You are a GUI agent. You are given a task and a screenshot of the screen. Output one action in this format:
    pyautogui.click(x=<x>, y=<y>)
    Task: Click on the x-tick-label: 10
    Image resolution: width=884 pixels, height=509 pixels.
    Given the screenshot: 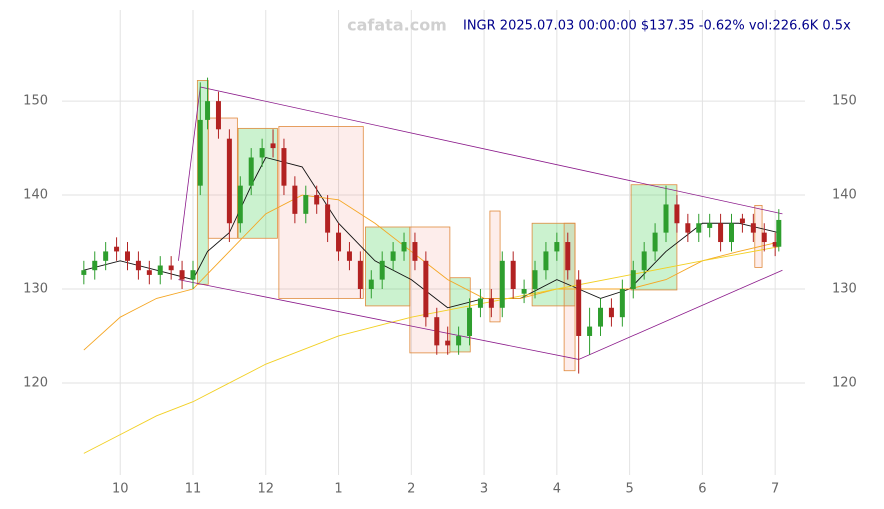 What is the action you would take?
    pyautogui.click(x=120, y=489)
    